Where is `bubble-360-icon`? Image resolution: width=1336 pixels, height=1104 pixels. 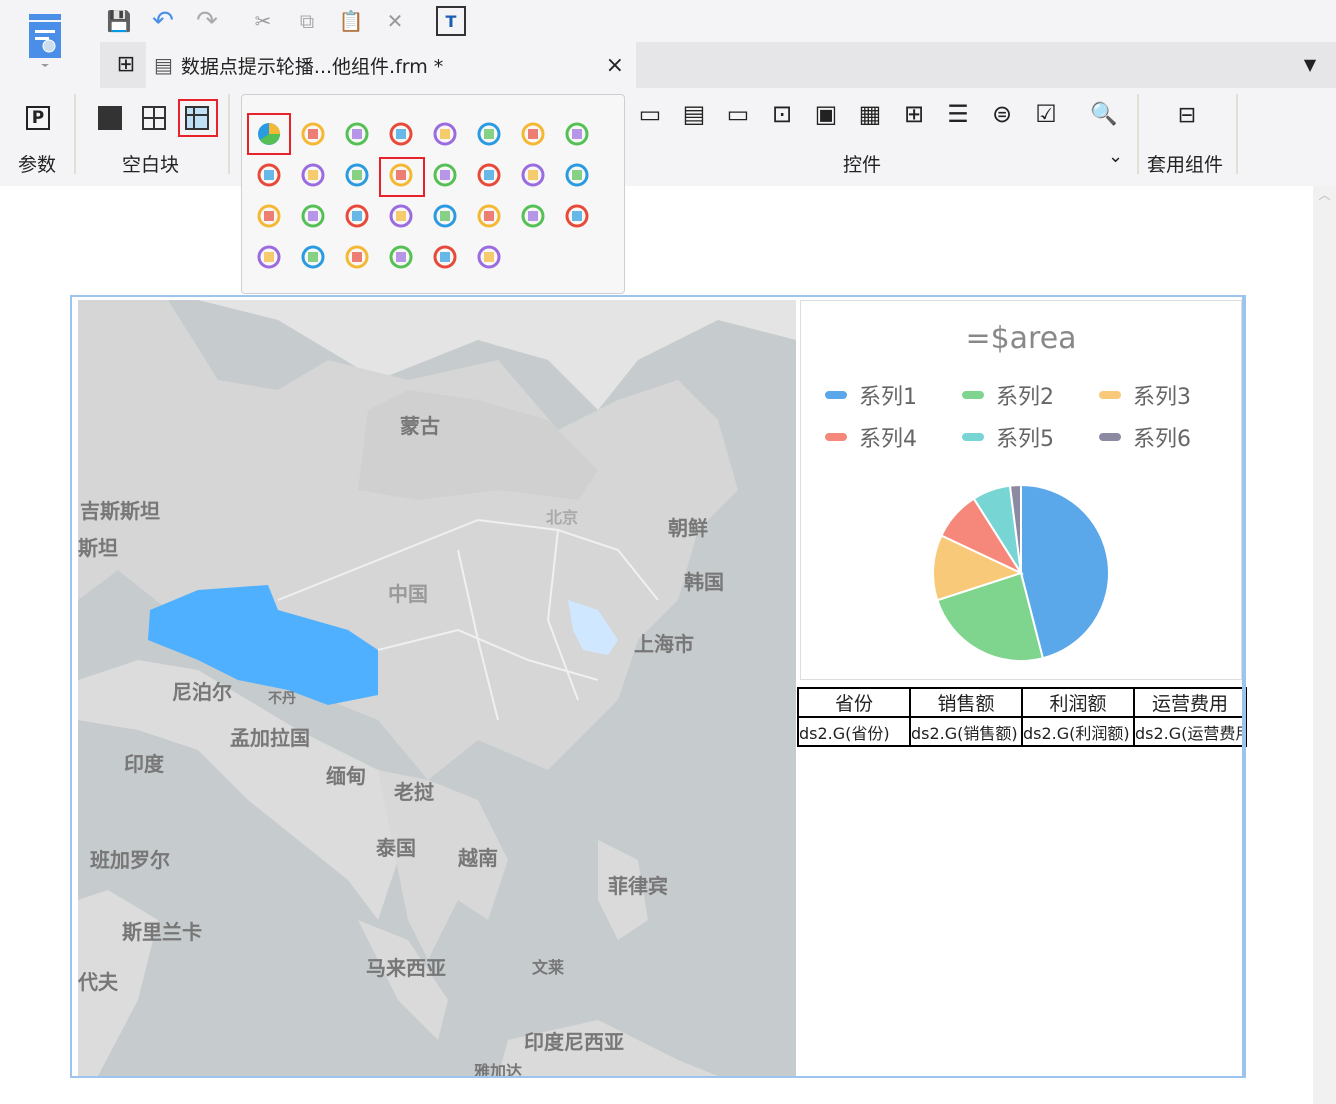 bubble-360-icon is located at coordinates (313, 257).